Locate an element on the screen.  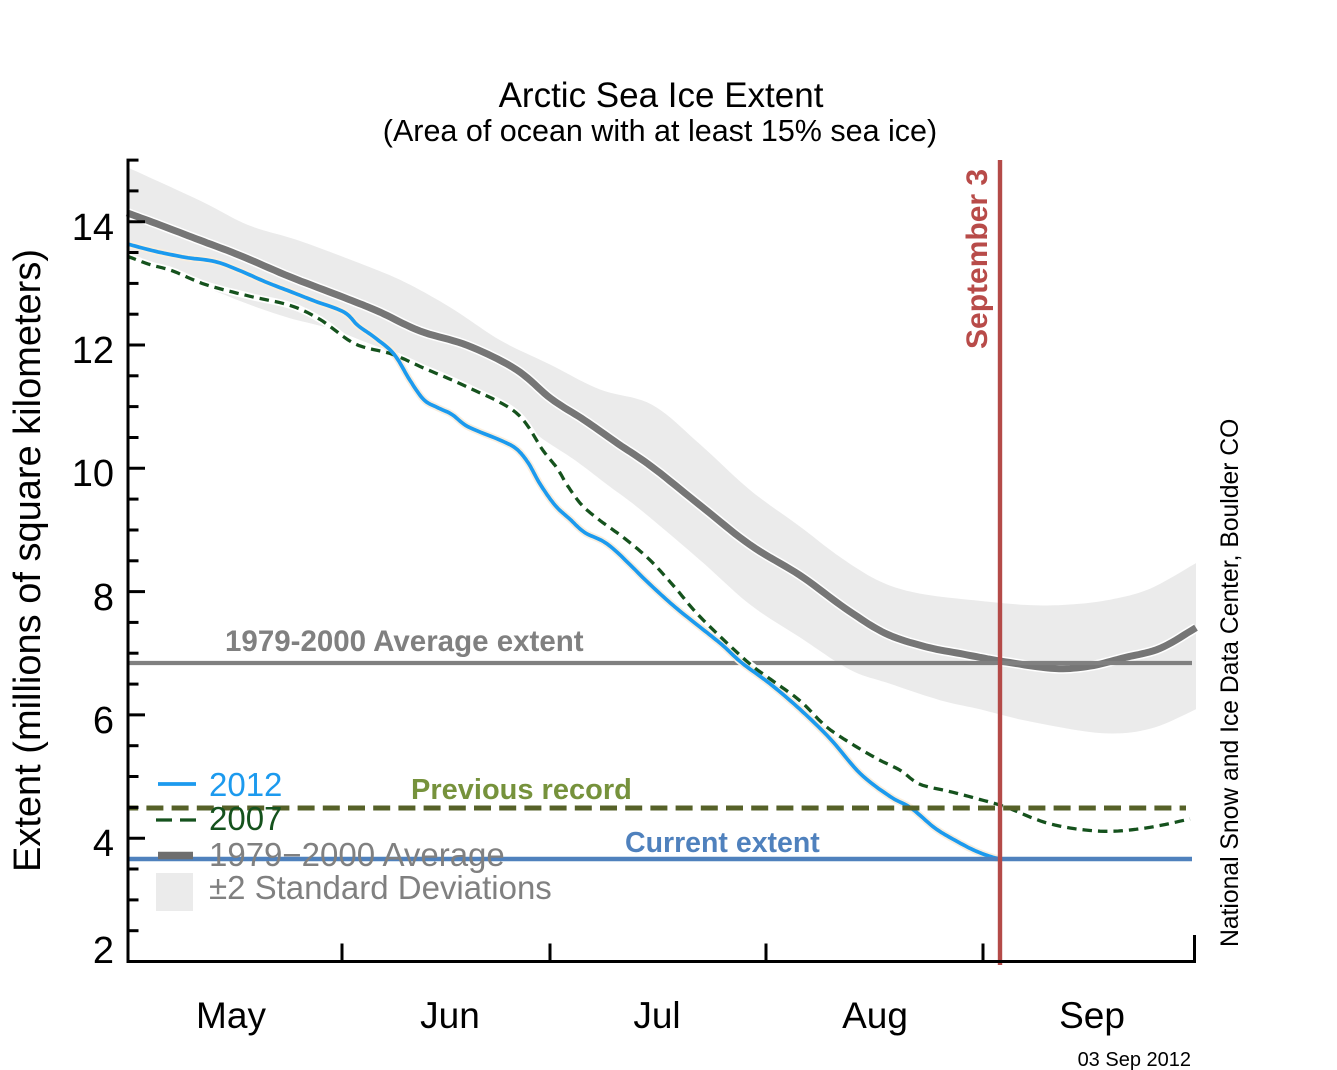
svg-text: 4 is located at coordinates (103, 844).